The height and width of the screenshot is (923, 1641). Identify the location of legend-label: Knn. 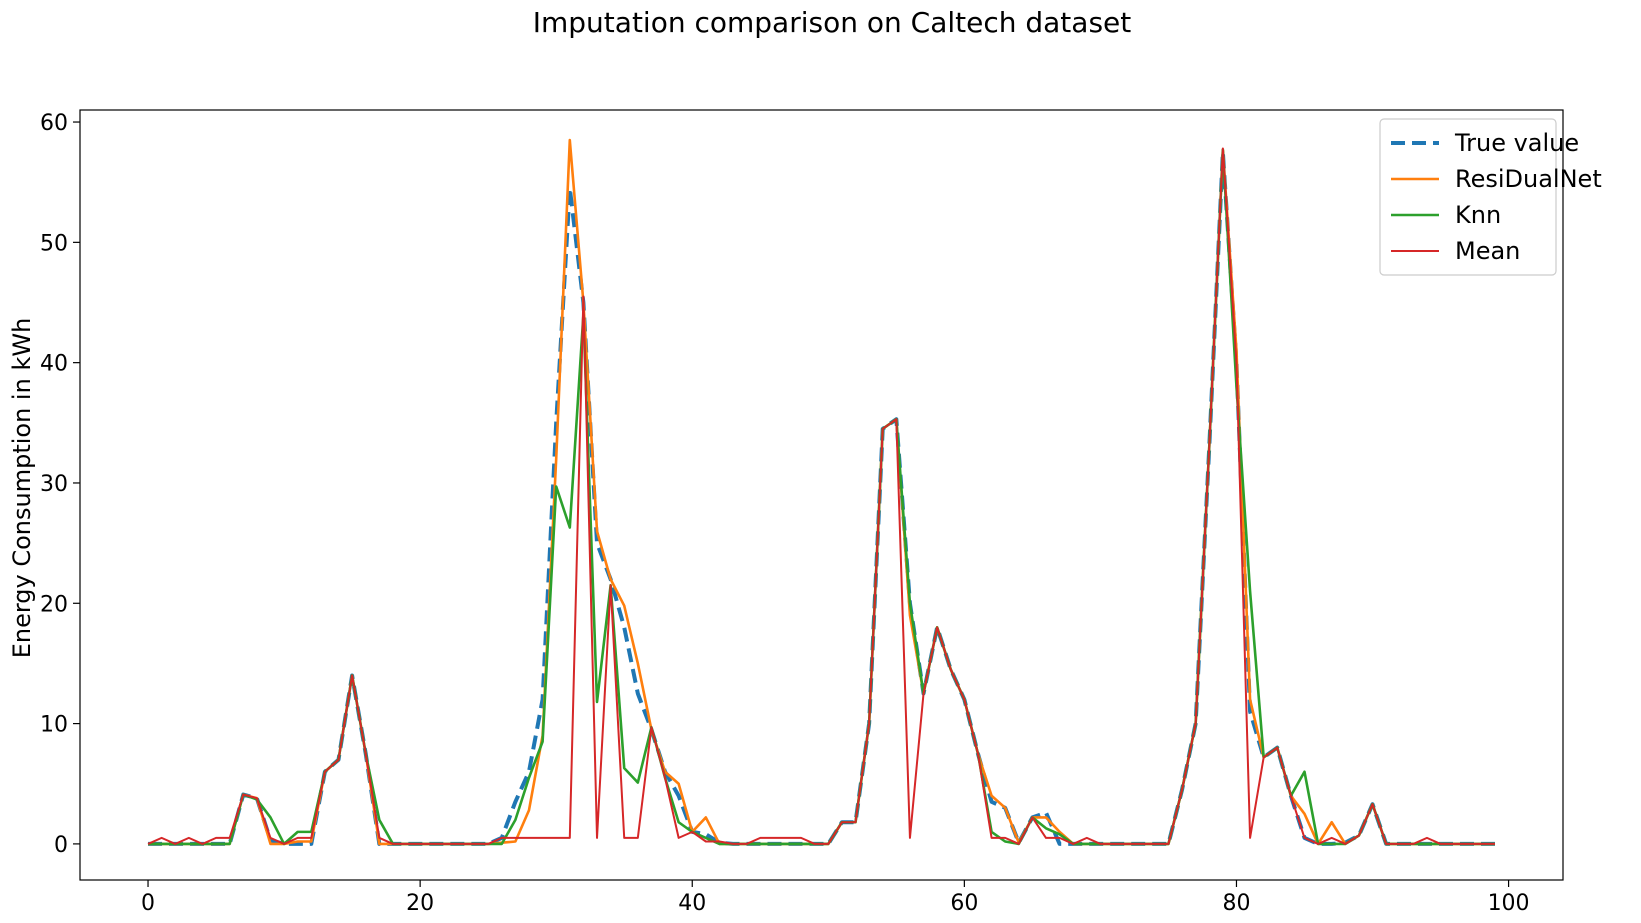
(1478, 215).